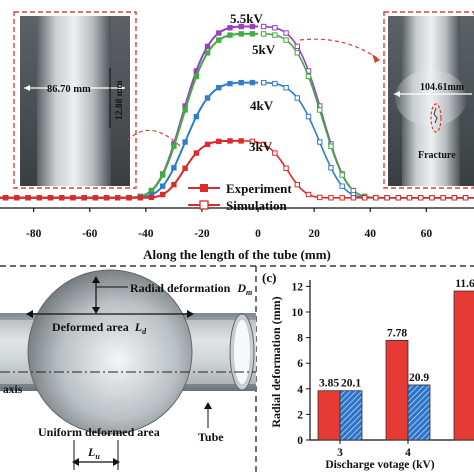  I want to click on photo-left-height: 12.88 mm, so click(120, 100).